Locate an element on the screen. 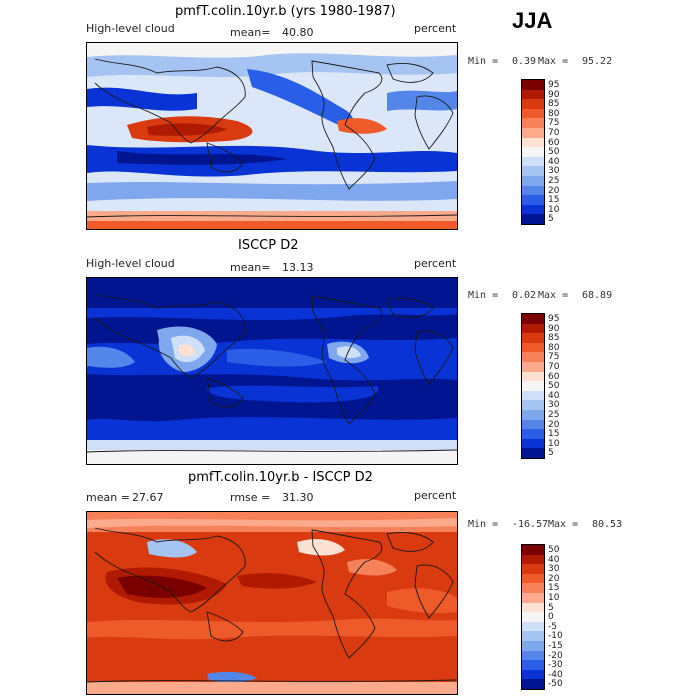 The width and height of the screenshot is (700, 700). panel1-colorbar is located at coordinates (533, 152).